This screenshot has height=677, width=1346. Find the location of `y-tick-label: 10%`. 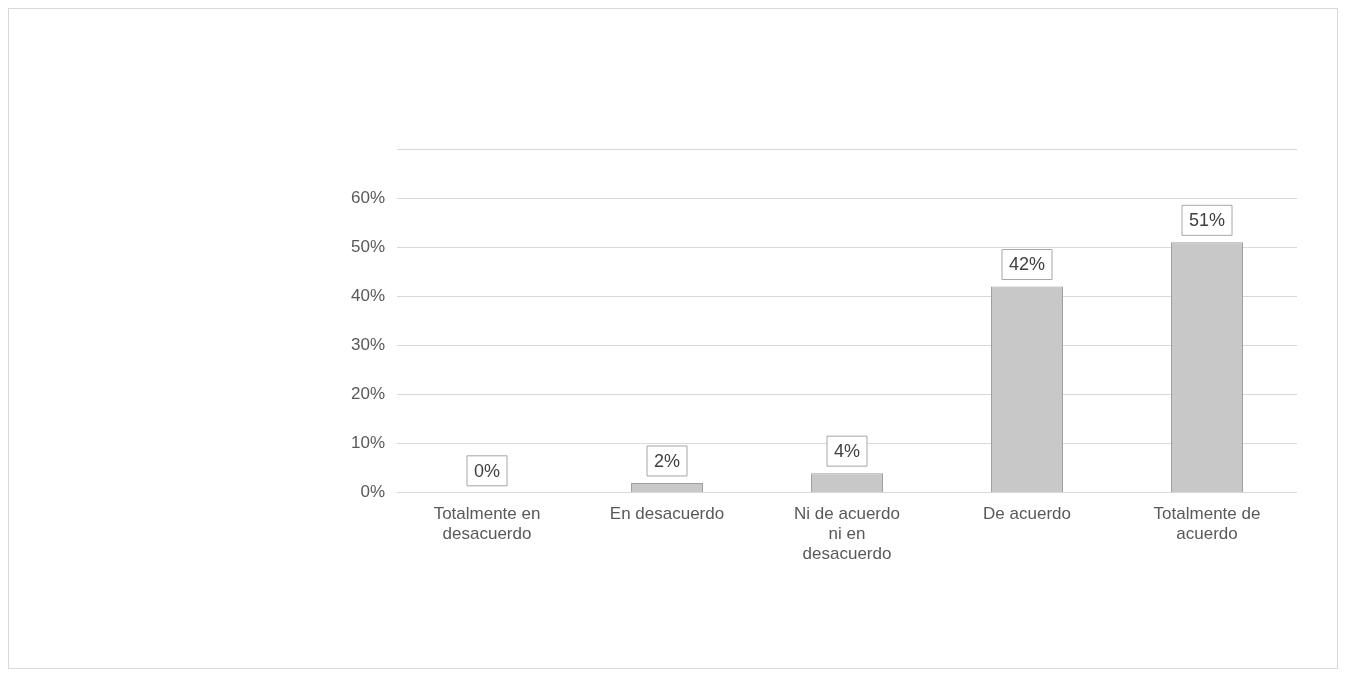

y-tick-label: 10% is located at coordinates (368, 443).